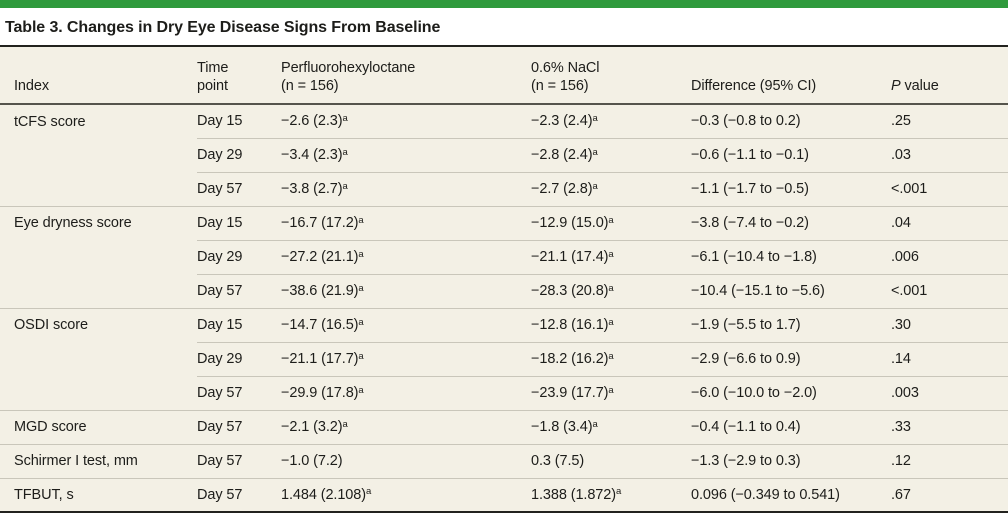 Image resolution: width=1008 pixels, height=524 pixels. I want to click on index-cell: Schirmer I test, mm, so click(98, 460).